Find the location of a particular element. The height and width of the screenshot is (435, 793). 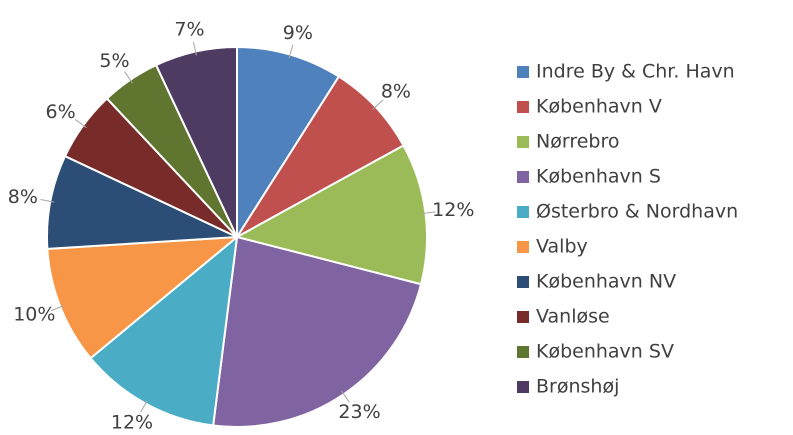

data-label: 7% is located at coordinates (189, 30).